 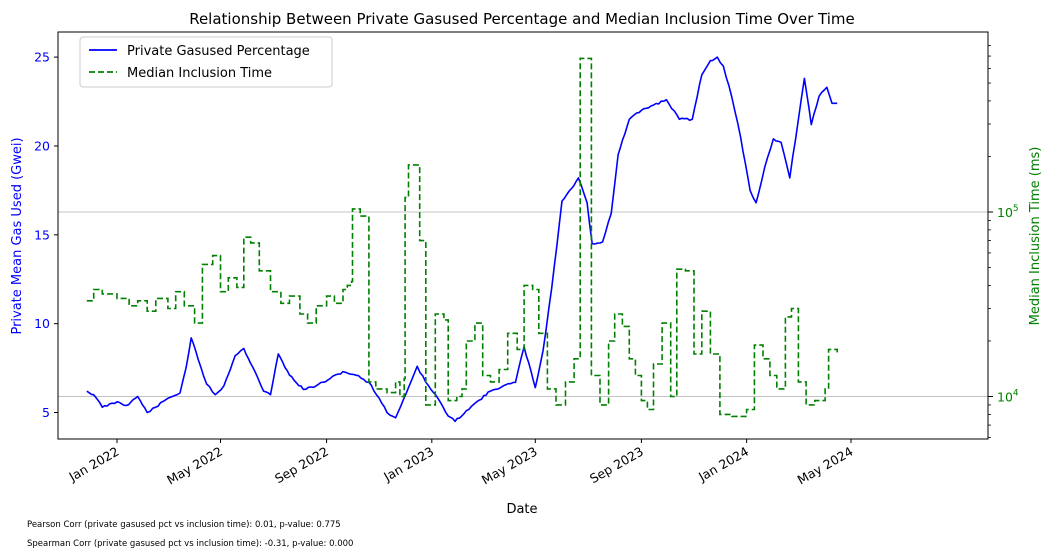 What do you see at coordinates (42, 145) in the screenshot?
I see `y-left-tick-label: 20` at bounding box center [42, 145].